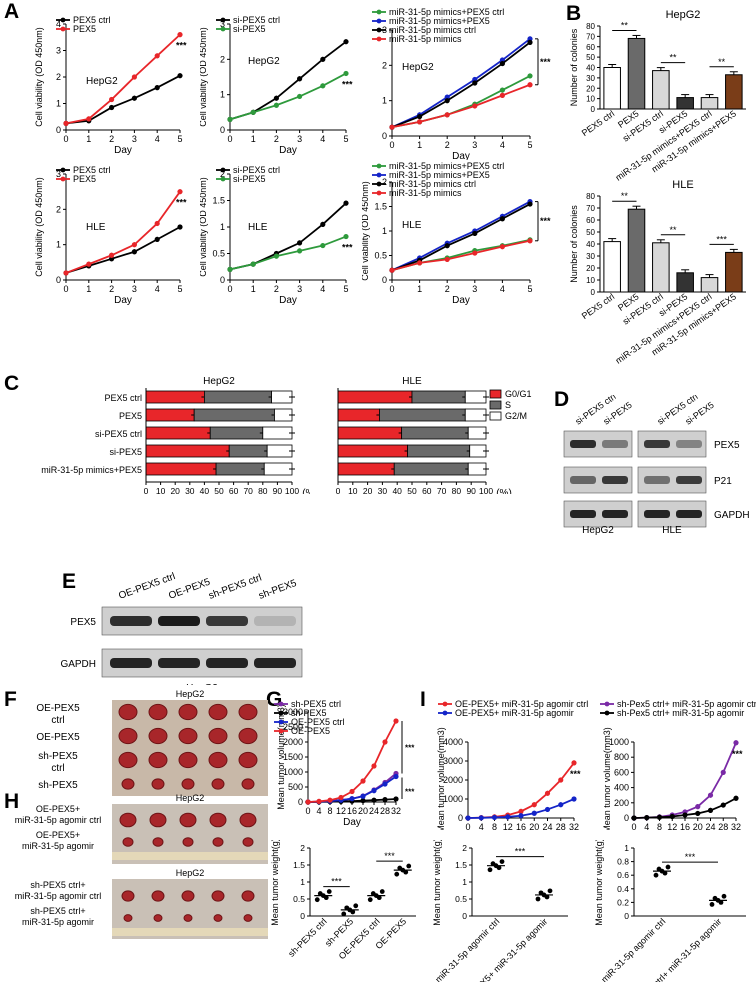  Describe the element at coordinates (590, 88) in the screenshot. I see `y-tick-label: 20` at that location.